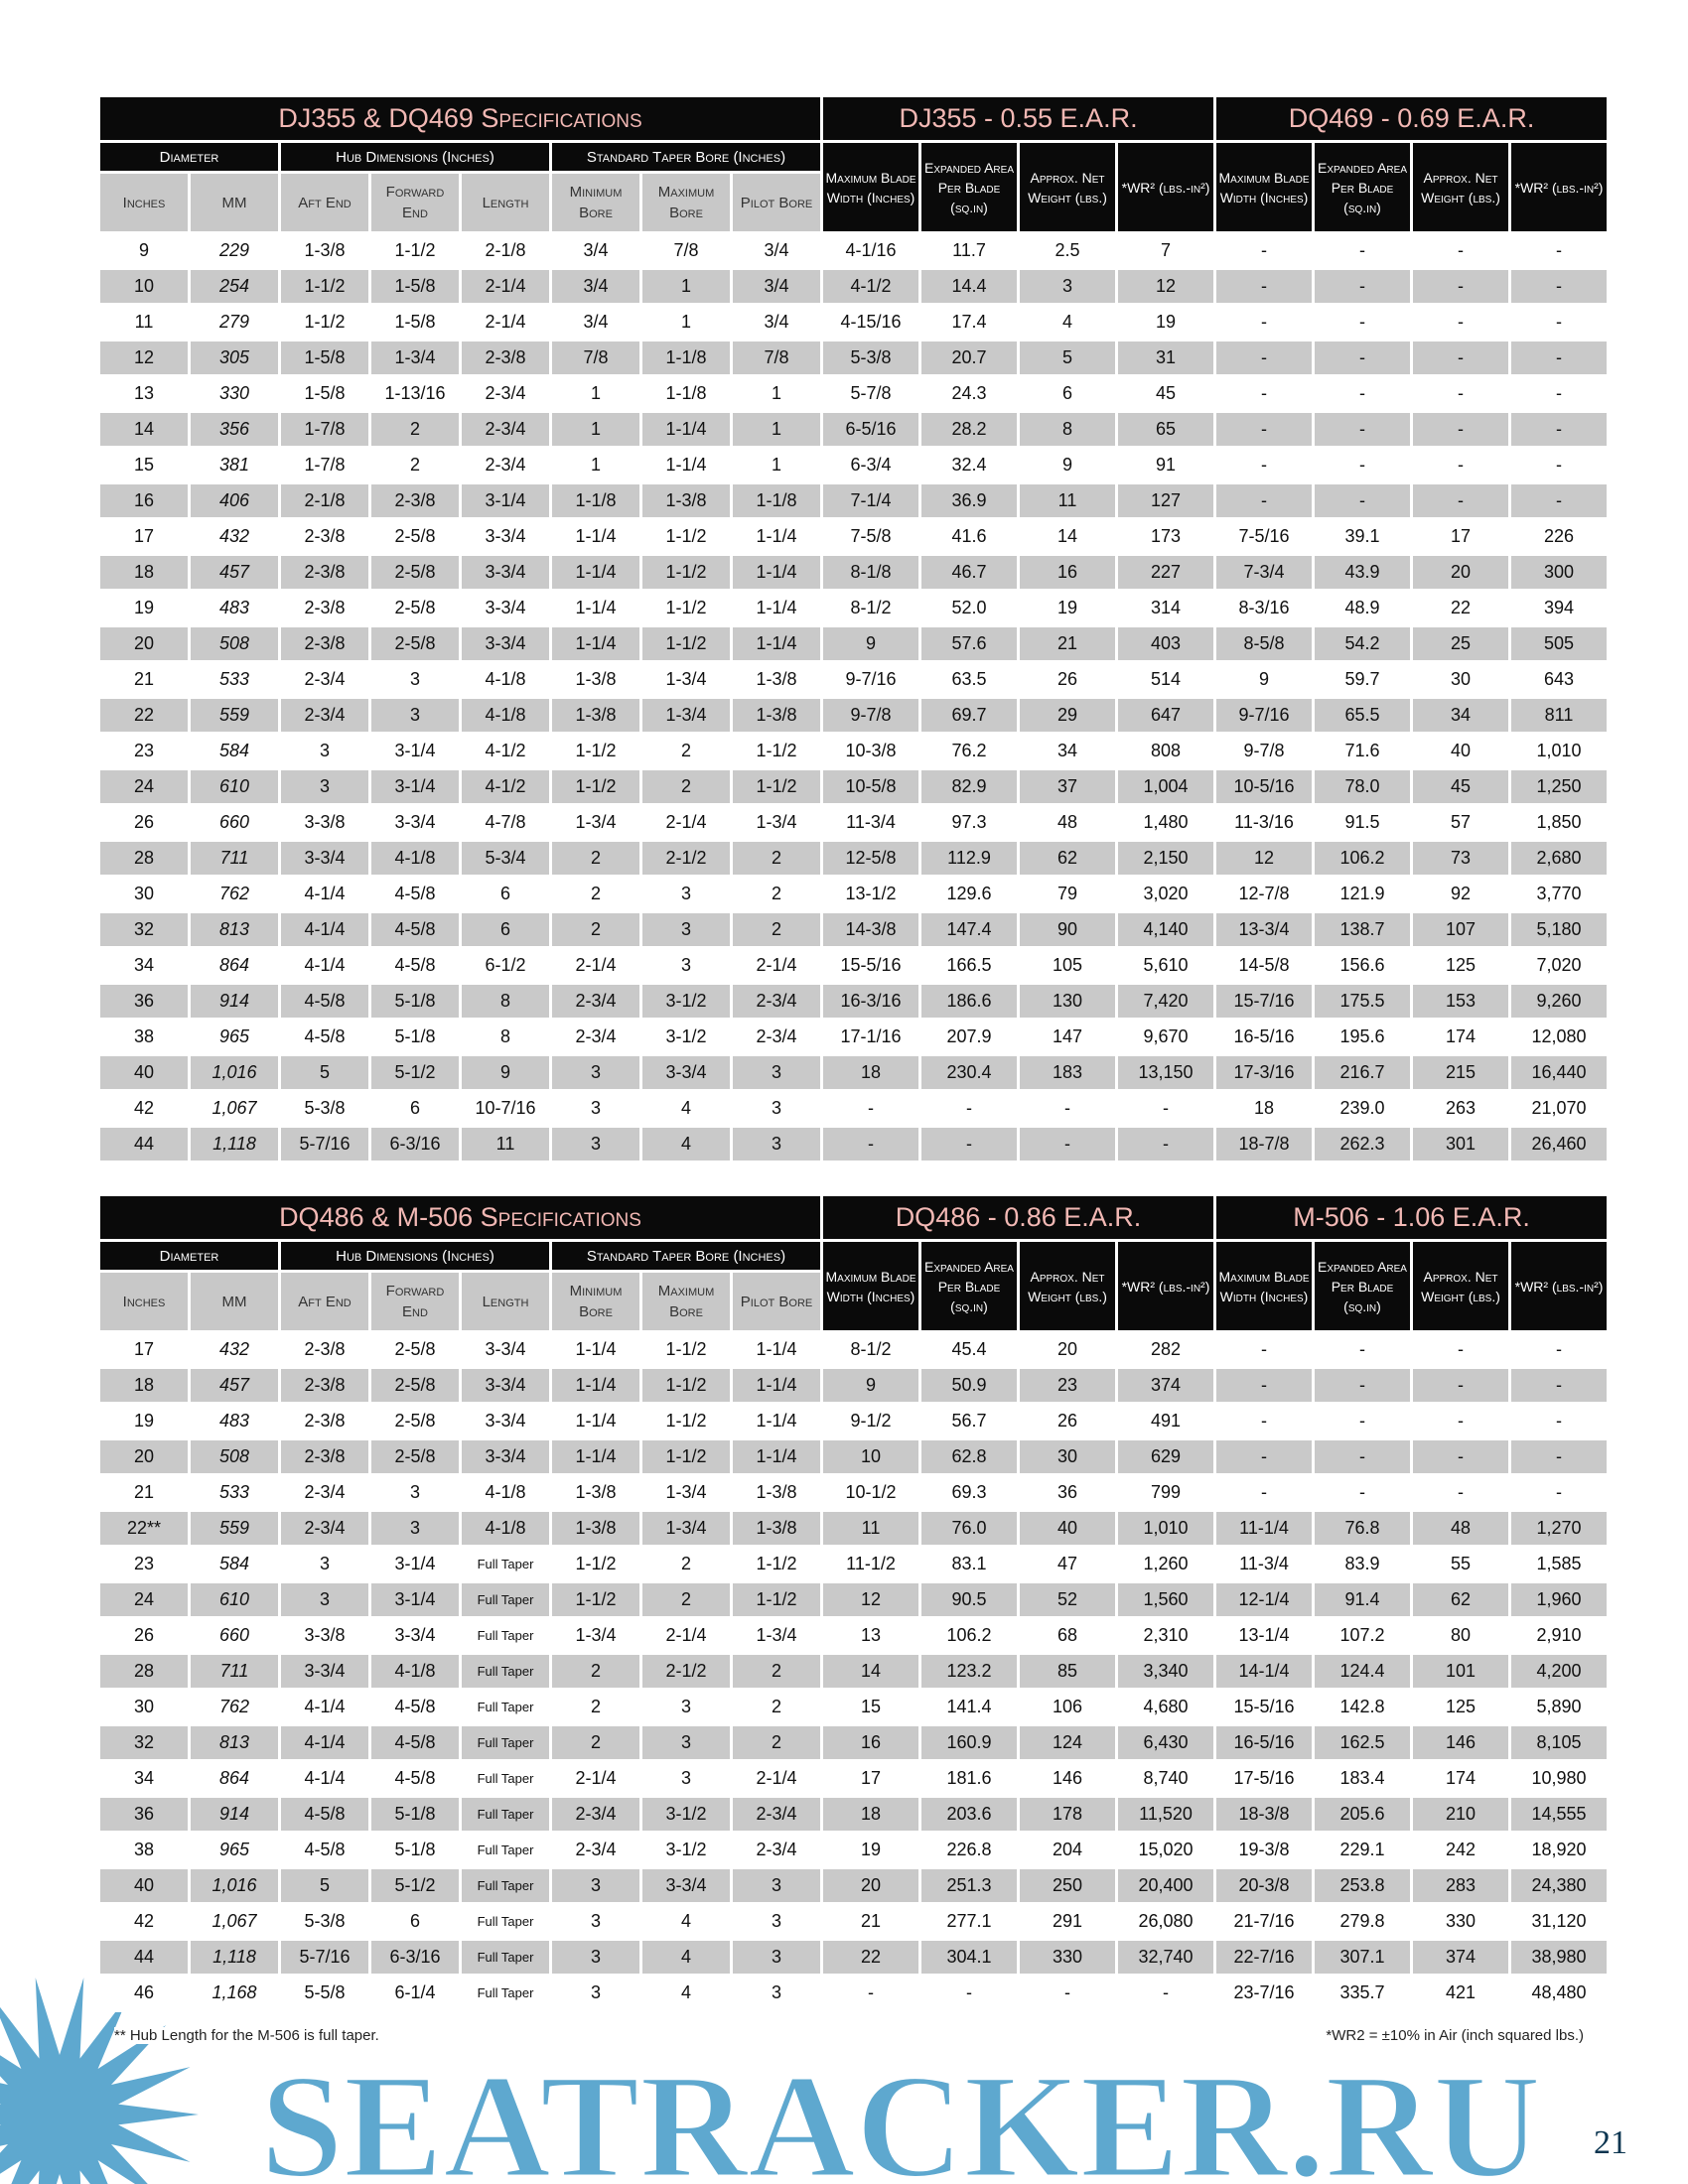  I want to click on table-cell: 38, so click(144, 1850).